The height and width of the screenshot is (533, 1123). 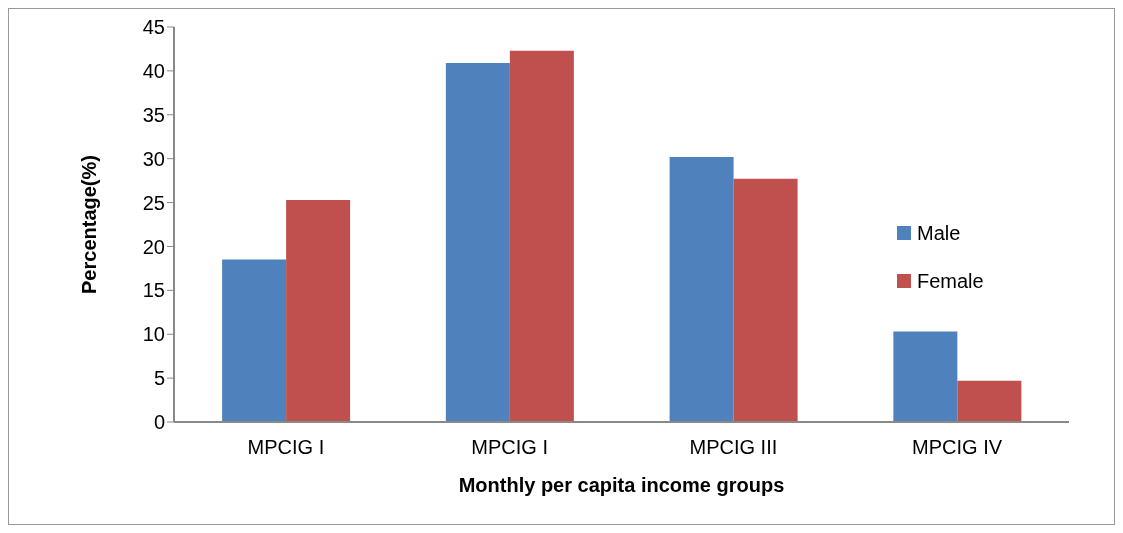 I want to click on x-tick-label: MPCIG IV, so click(x=957, y=447).